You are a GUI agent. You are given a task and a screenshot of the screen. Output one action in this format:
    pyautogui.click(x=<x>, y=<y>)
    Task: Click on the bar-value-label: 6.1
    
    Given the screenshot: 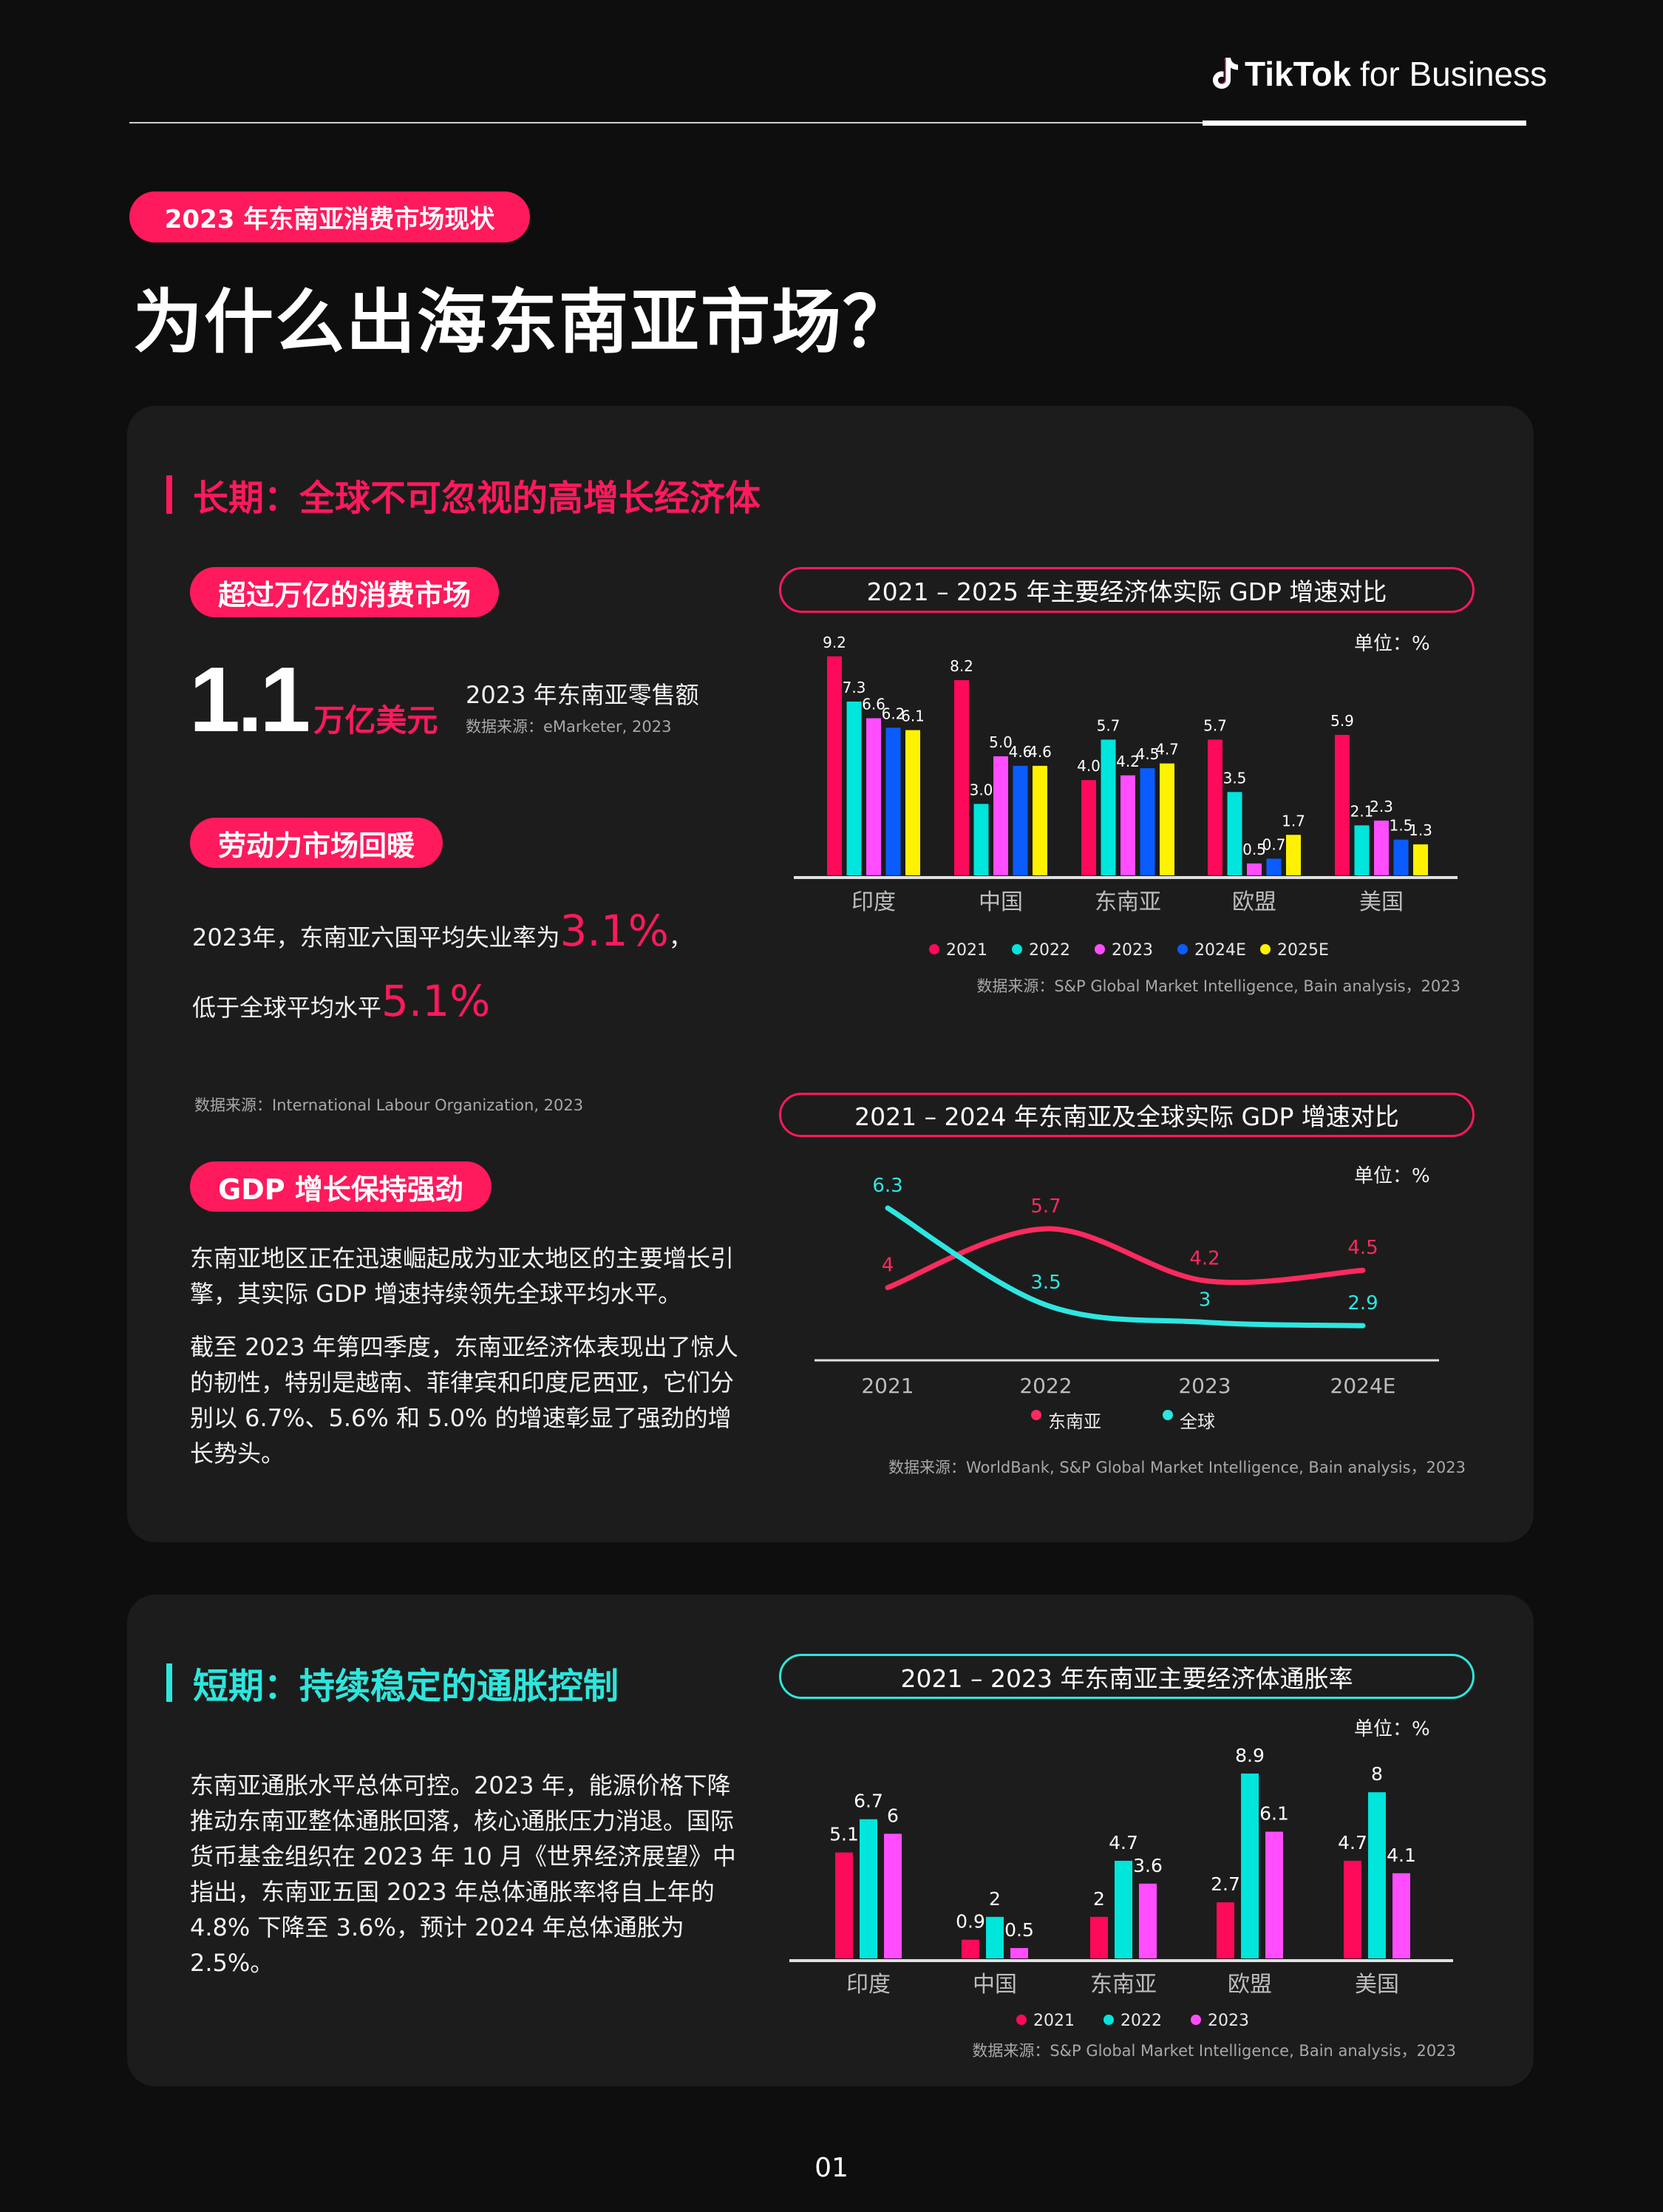 What is the action you would take?
    pyautogui.click(x=913, y=716)
    